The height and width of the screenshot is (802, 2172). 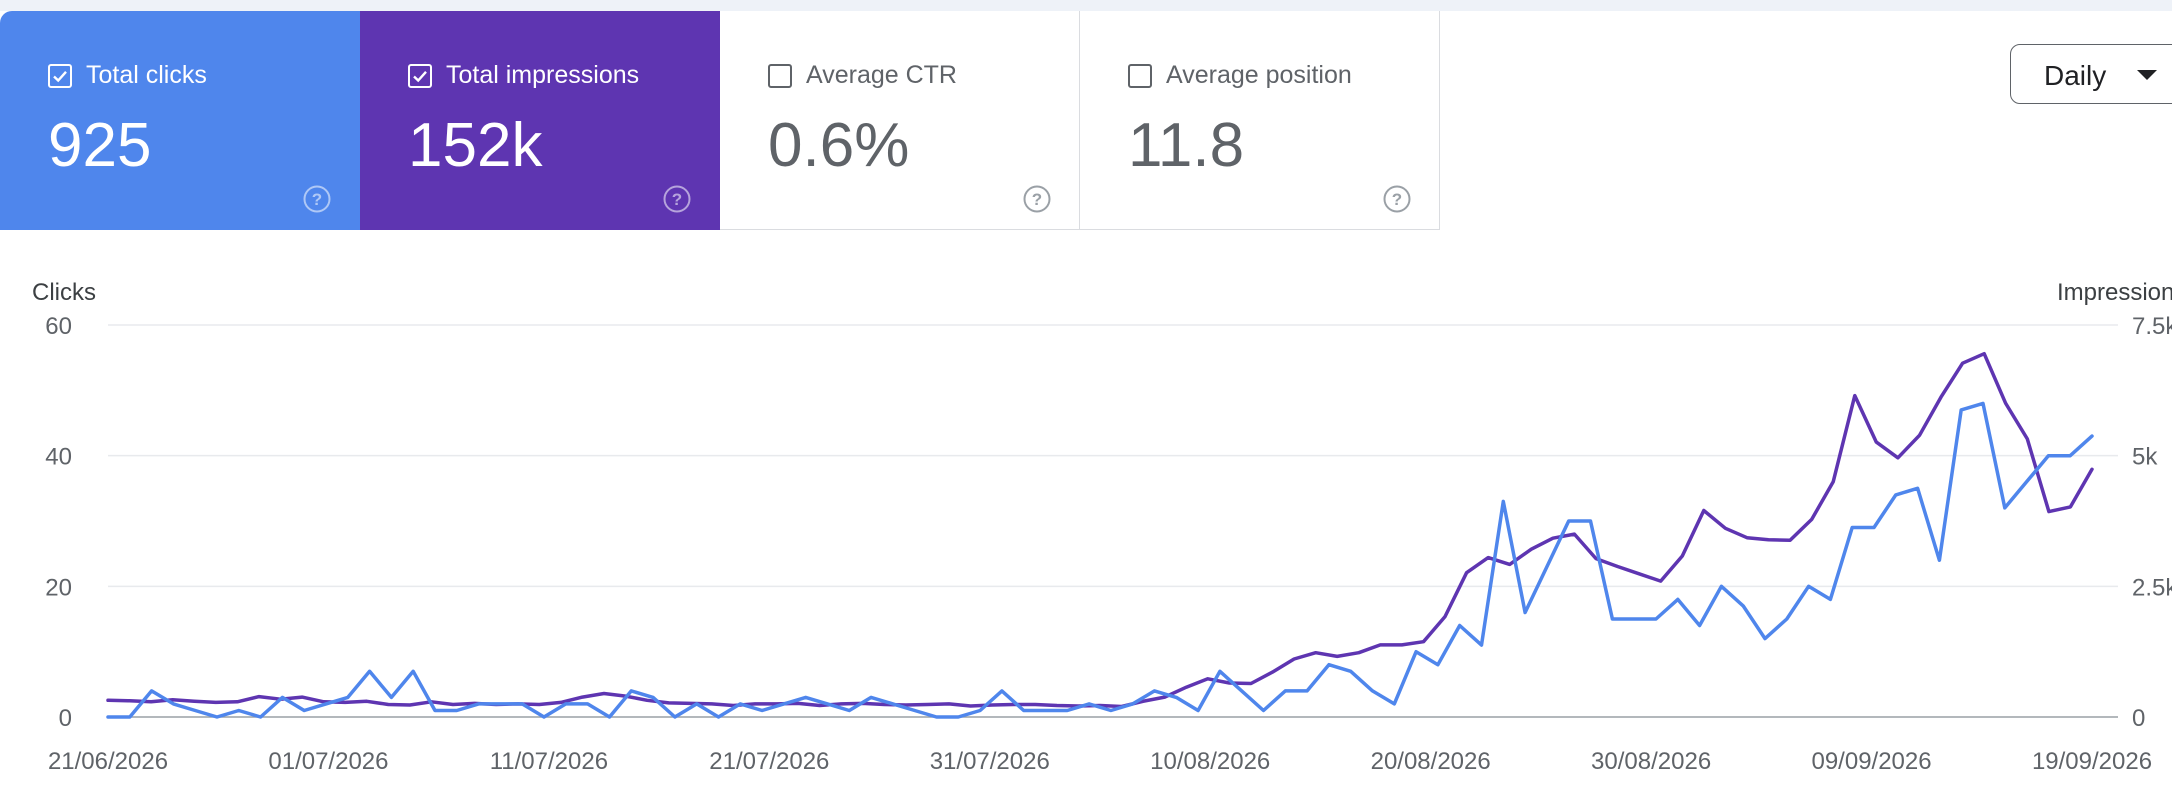 What do you see at coordinates (2145, 457) in the screenshot?
I see `y-tick-label-right: 5k` at bounding box center [2145, 457].